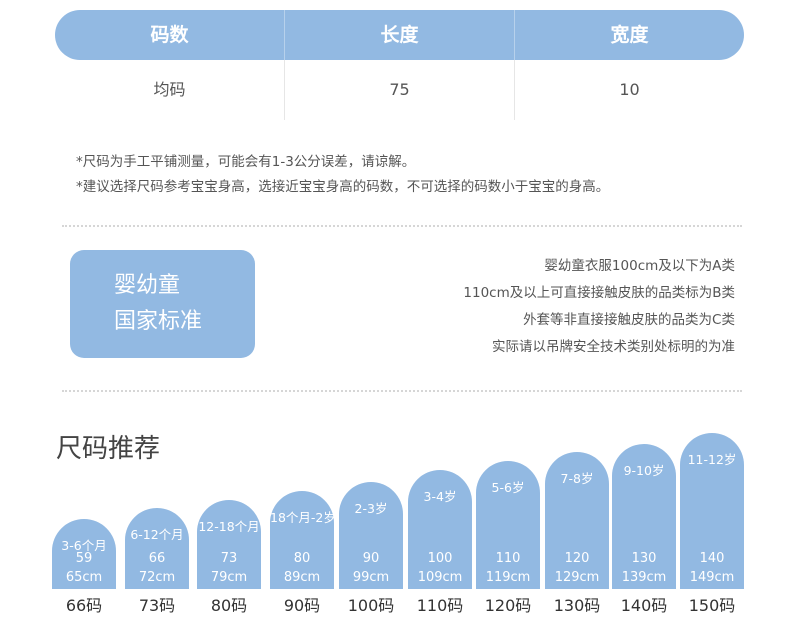 The height and width of the screenshot is (639, 790). What do you see at coordinates (302, 558) in the screenshot?
I see `bar-weight: 80` at bounding box center [302, 558].